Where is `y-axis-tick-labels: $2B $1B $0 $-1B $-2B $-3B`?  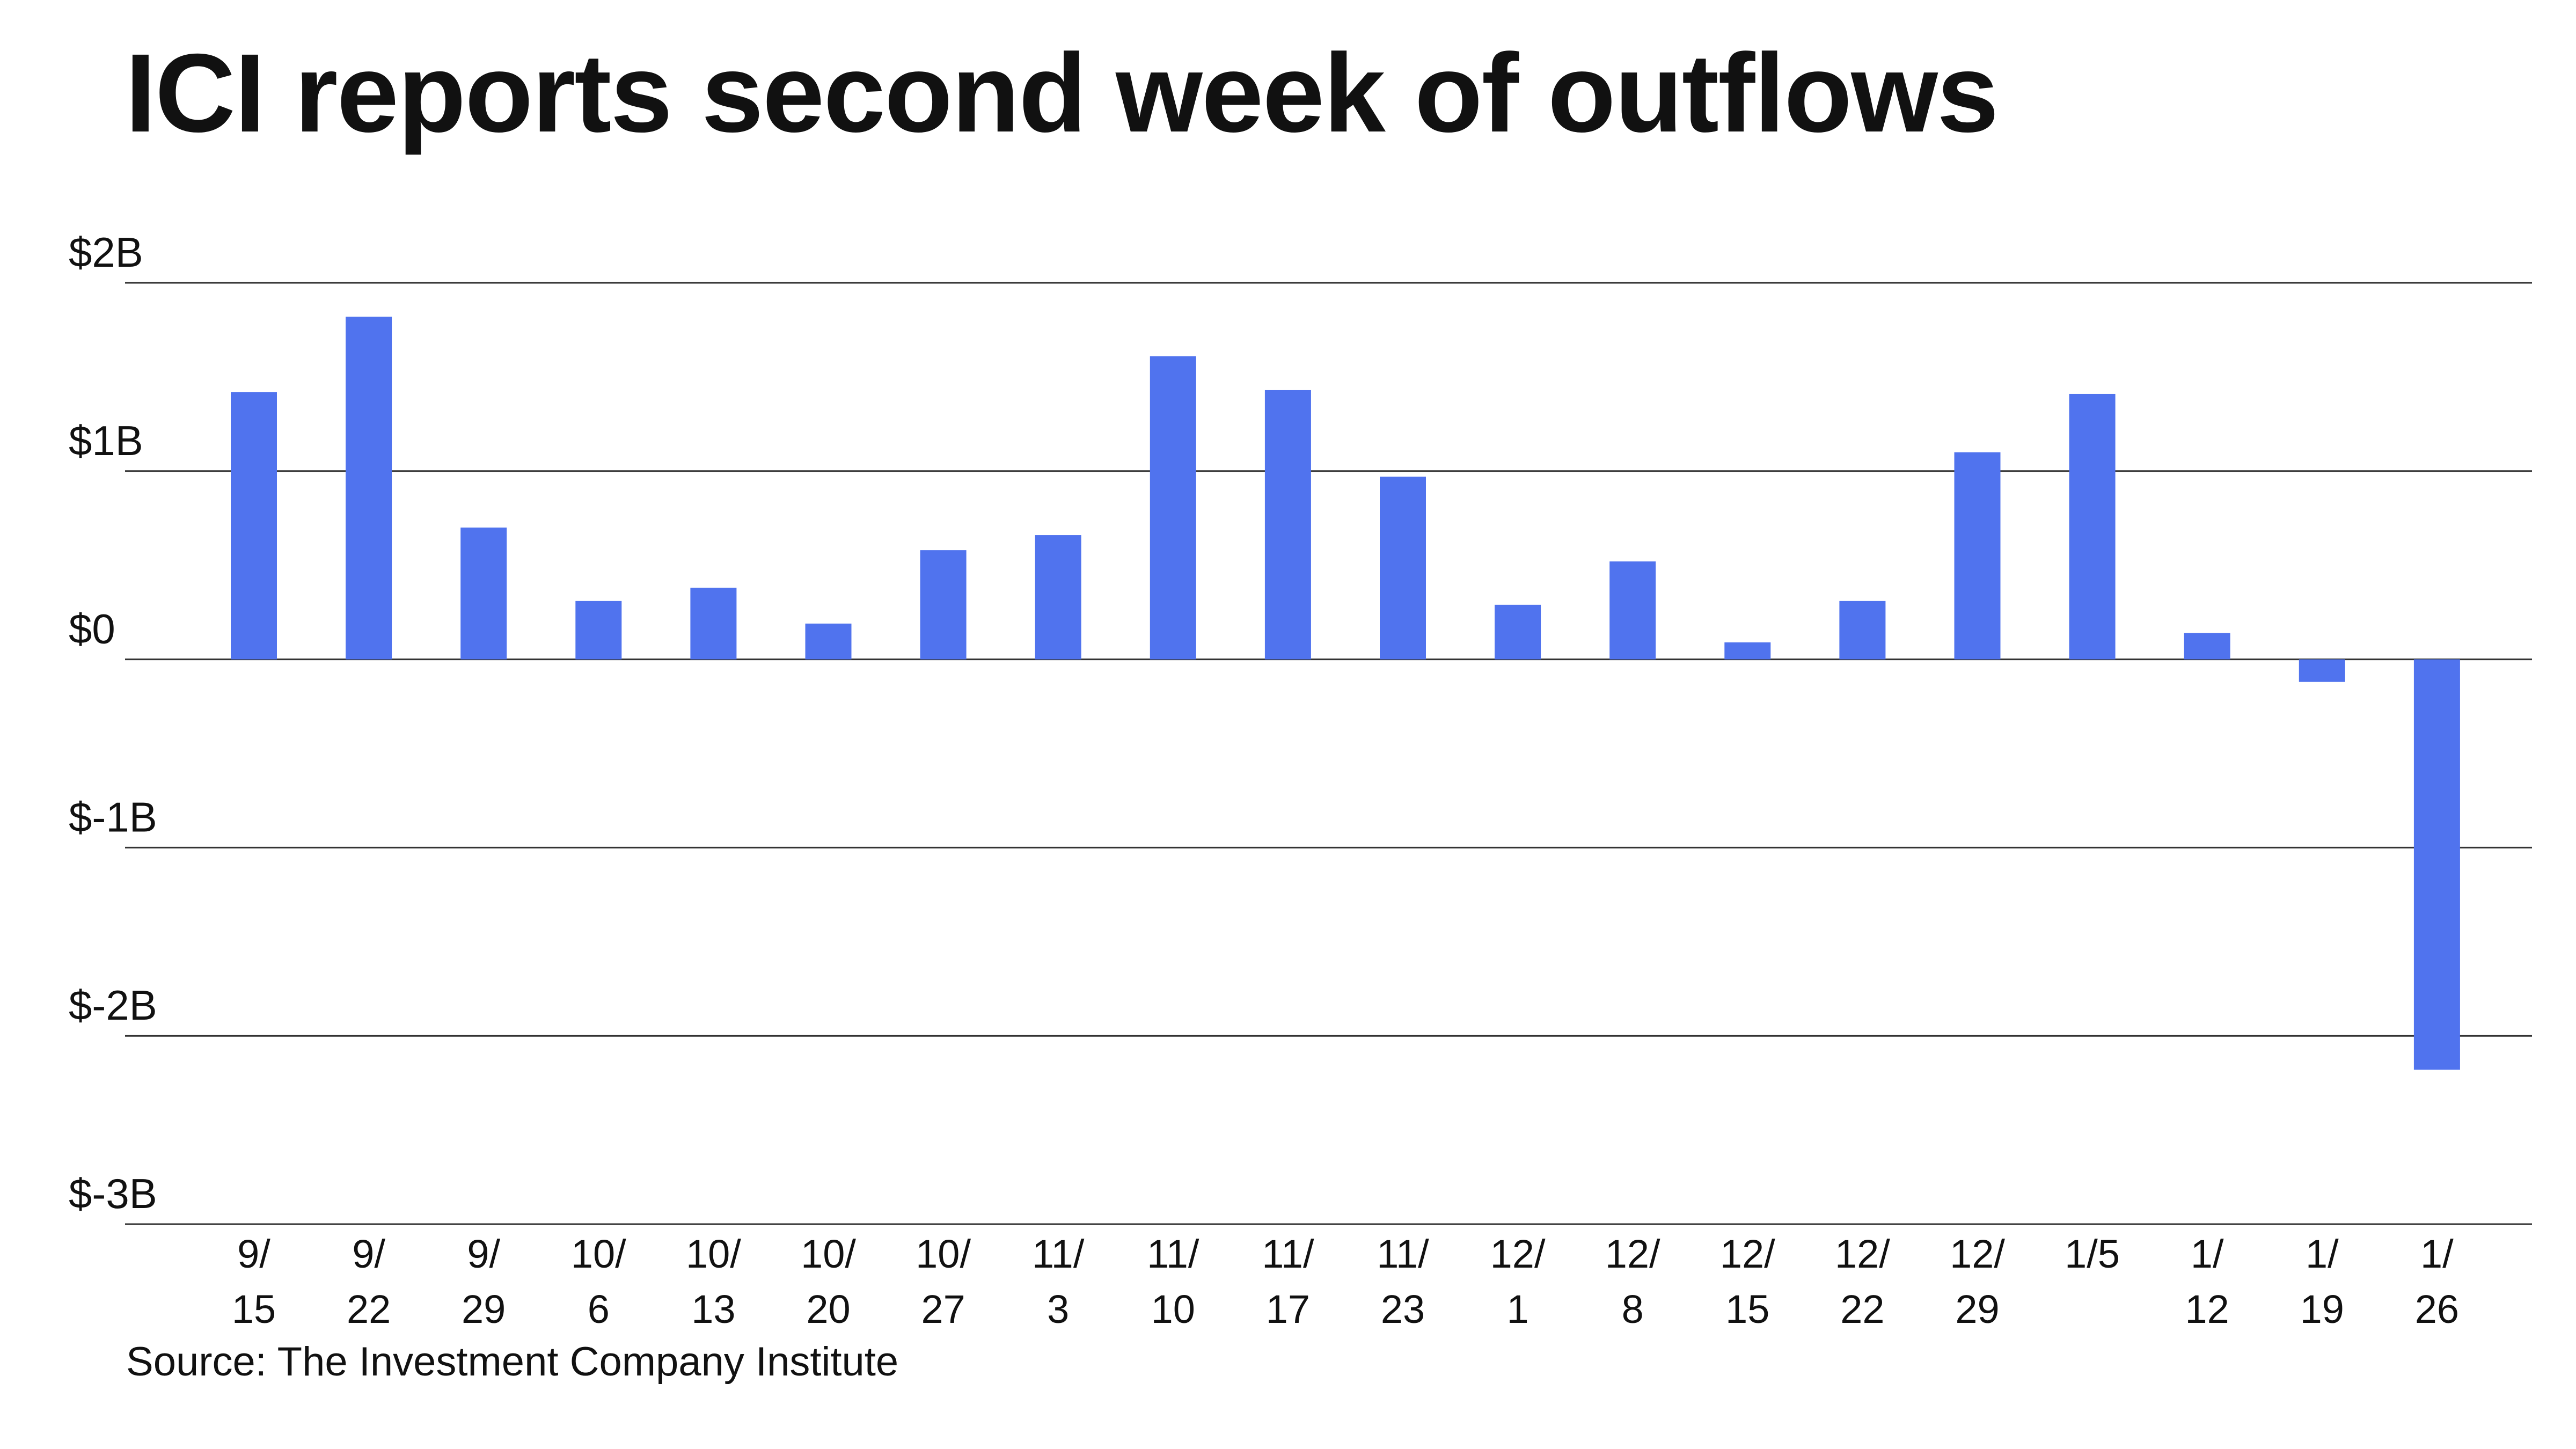 y-axis-tick-labels: $2B $1B $0 $-1B $-2B $-3B is located at coordinates (113, 723).